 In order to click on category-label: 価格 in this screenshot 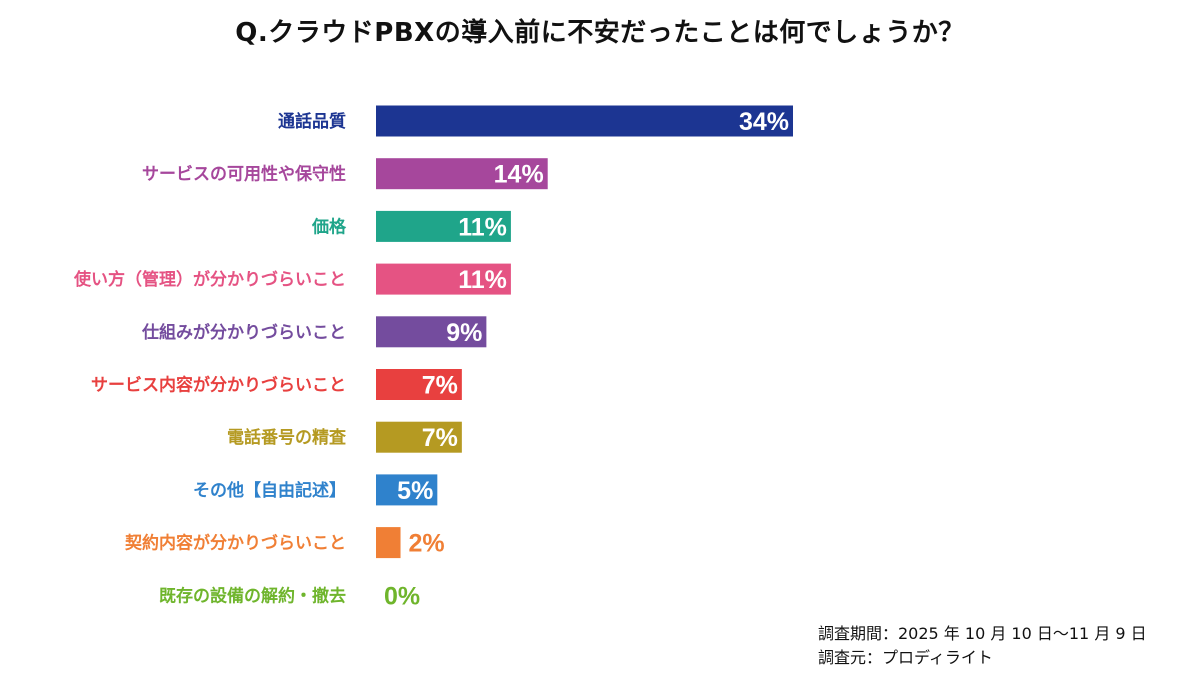, I will do `click(329, 226)`.